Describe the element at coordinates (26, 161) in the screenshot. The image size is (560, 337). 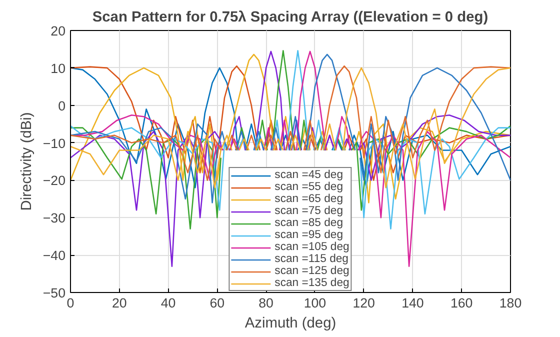
I see `y-axis-title: Directivity (dBi)` at that location.